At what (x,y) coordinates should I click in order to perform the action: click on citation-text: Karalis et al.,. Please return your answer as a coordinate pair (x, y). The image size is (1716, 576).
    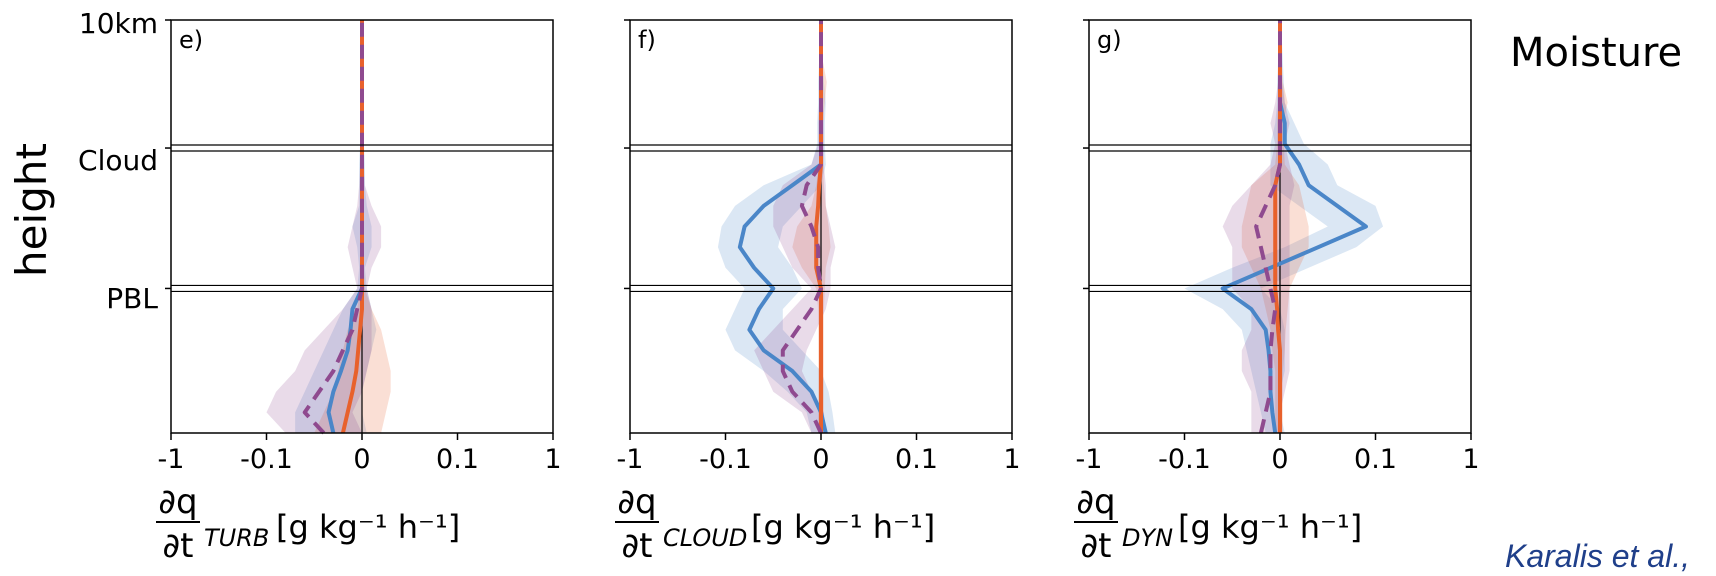
    Looking at the image, I should click on (1597, 556).